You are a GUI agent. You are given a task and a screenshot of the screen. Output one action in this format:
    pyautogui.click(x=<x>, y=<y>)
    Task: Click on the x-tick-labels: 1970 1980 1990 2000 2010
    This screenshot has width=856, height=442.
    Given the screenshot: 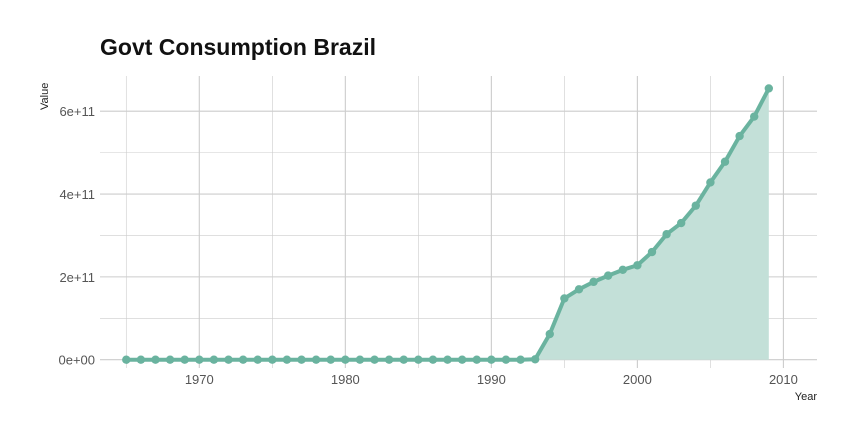 What is the action you would take?
    pyautogui.click(x=491, y=379)
    